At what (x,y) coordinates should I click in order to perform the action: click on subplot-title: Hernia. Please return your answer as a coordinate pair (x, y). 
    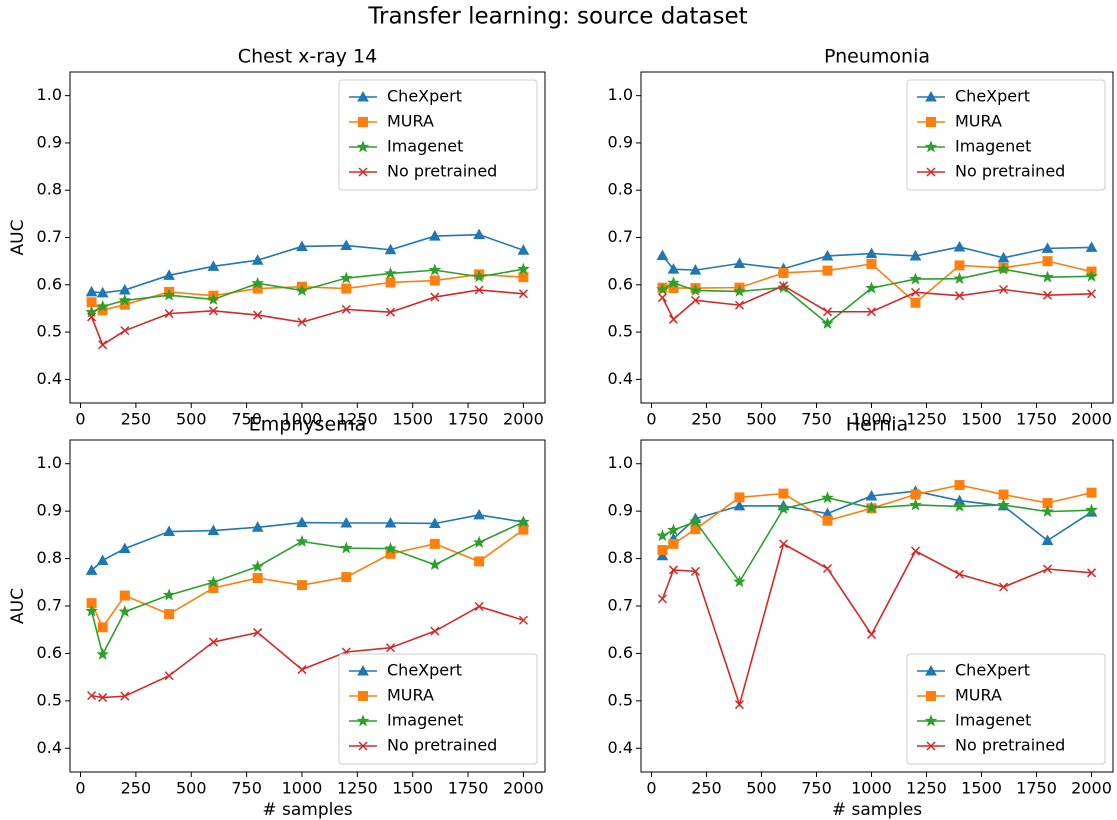
    Looking at the image, I should click on (877, 425).